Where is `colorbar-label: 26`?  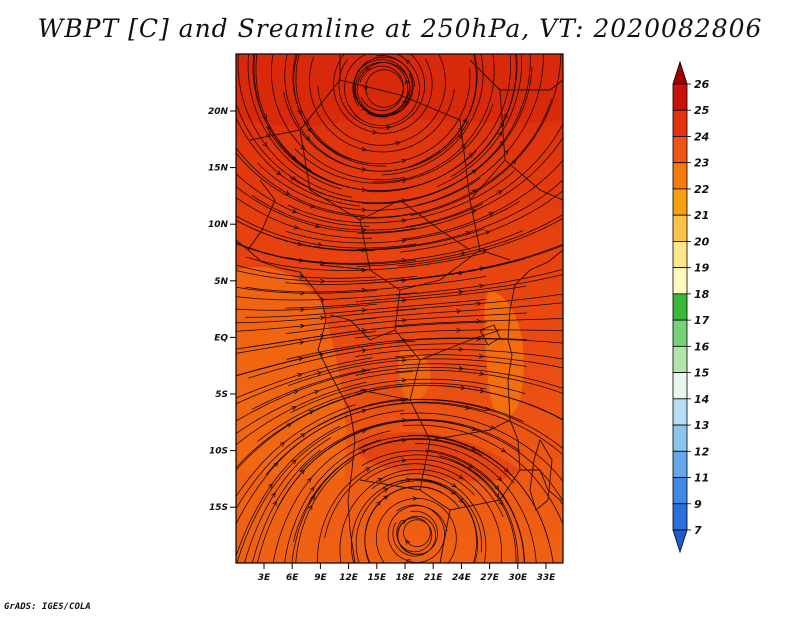 colorbar-label: 26 is located at coordinates (702, 84).